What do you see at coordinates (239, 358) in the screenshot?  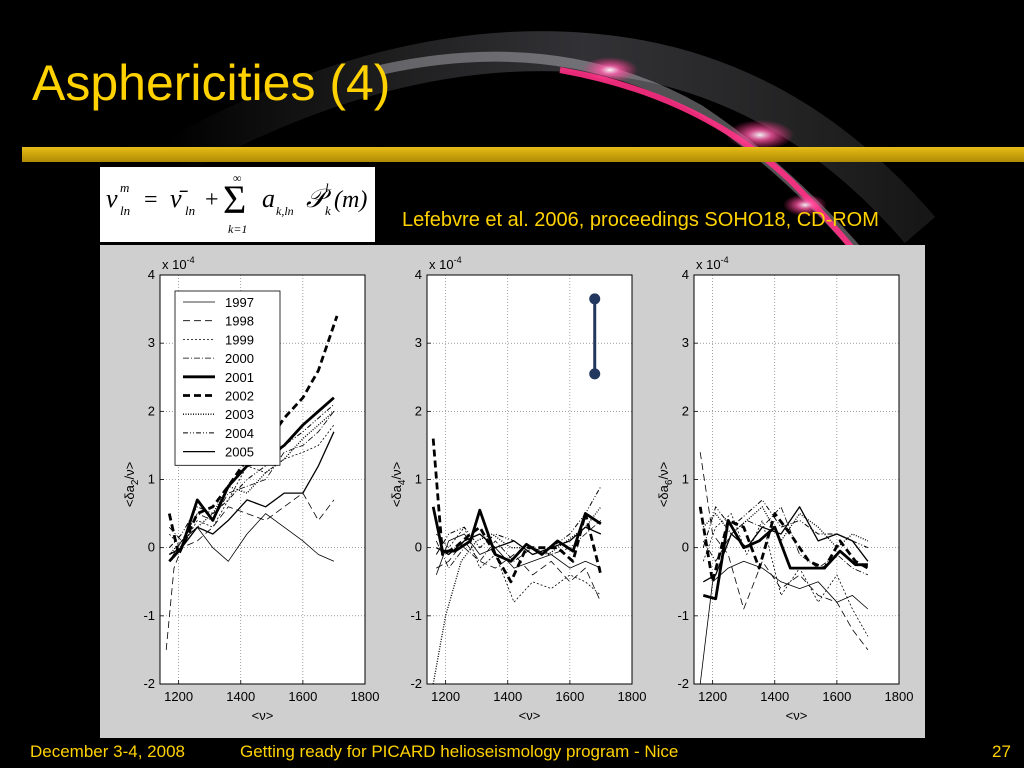 I see `legend-label-2000: 2000` at bounding box center [239, 358].